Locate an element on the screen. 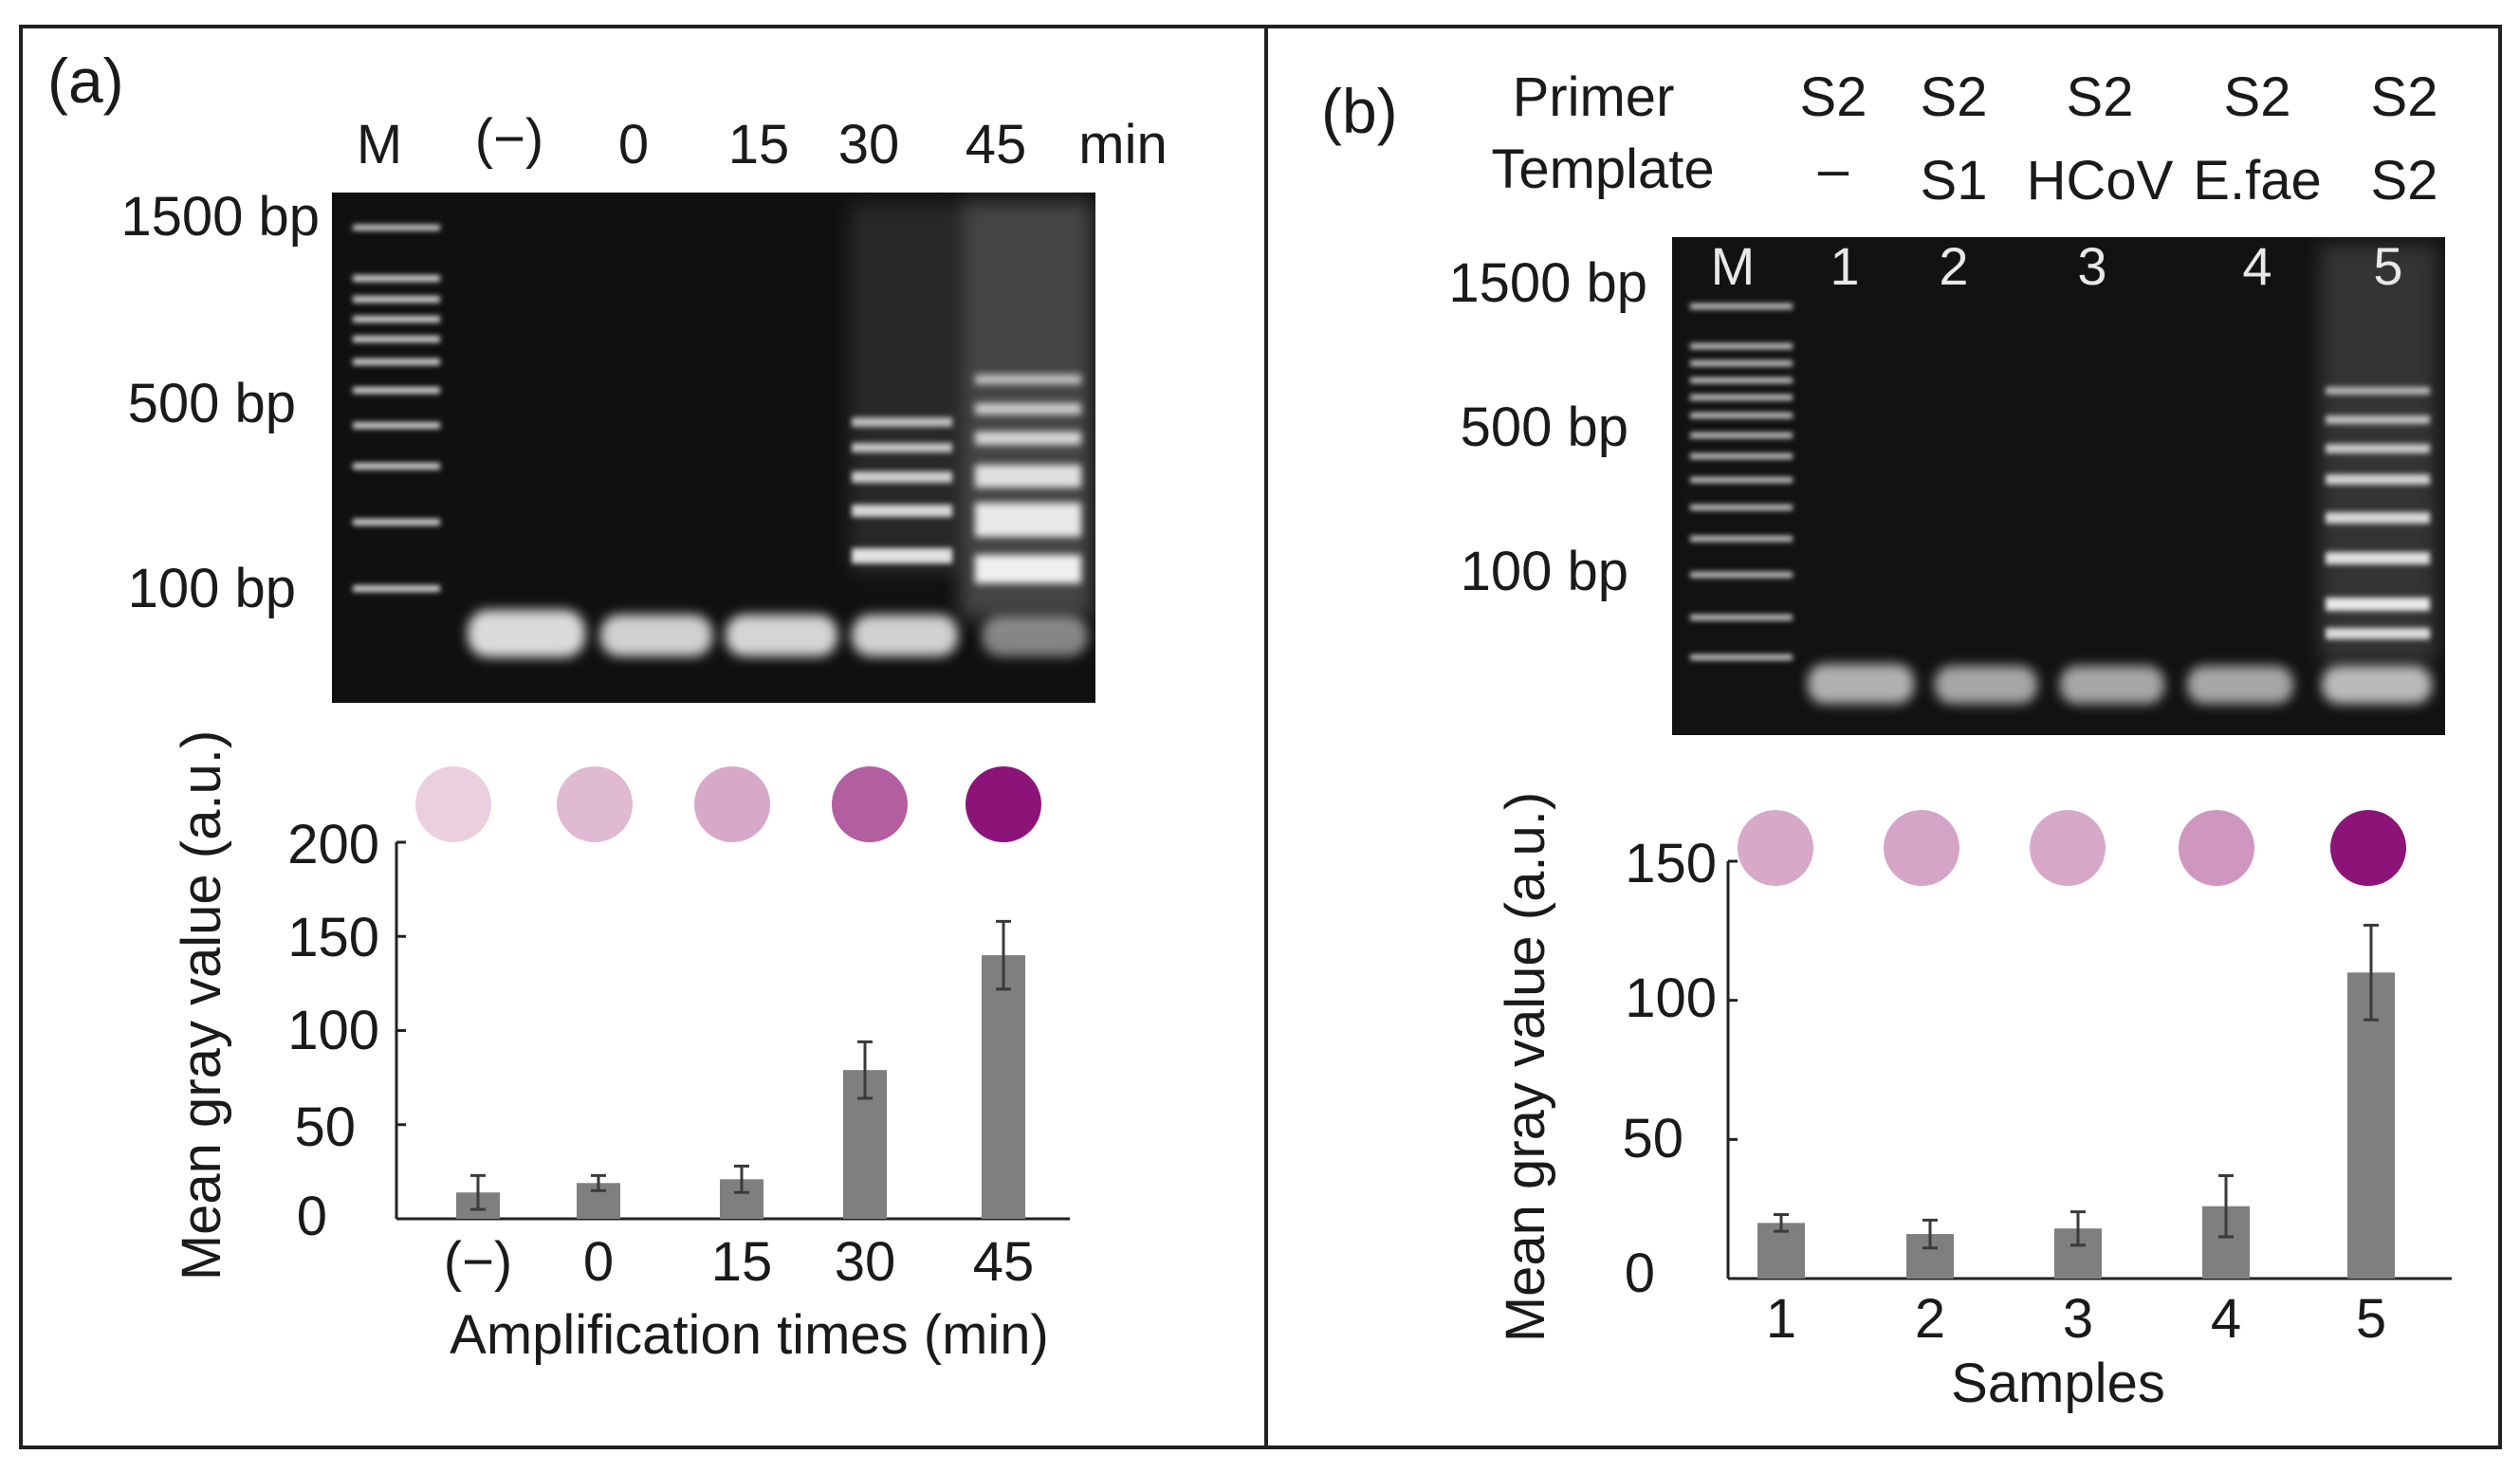 This screenshot has width=2520, height=1473. primer-dimer-bands-a is located at coordinates (778, 633).